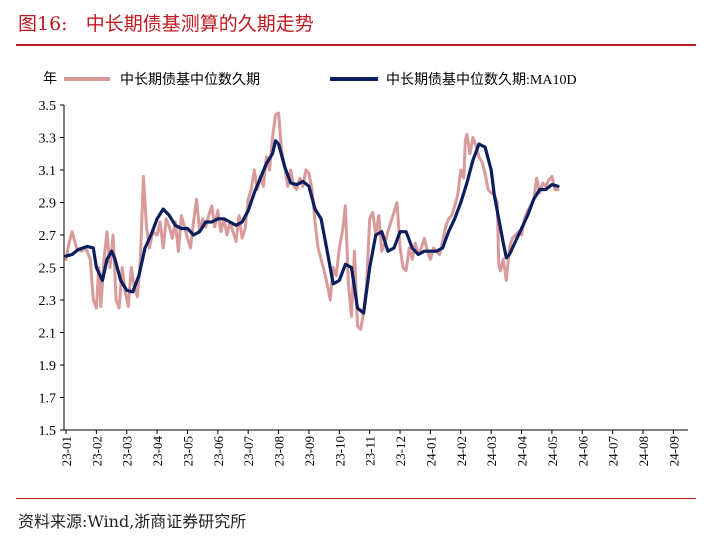  Describe the element at coordinates (461, 451) in the screenshot. I see `x-tick-label: 24-02` at that location.